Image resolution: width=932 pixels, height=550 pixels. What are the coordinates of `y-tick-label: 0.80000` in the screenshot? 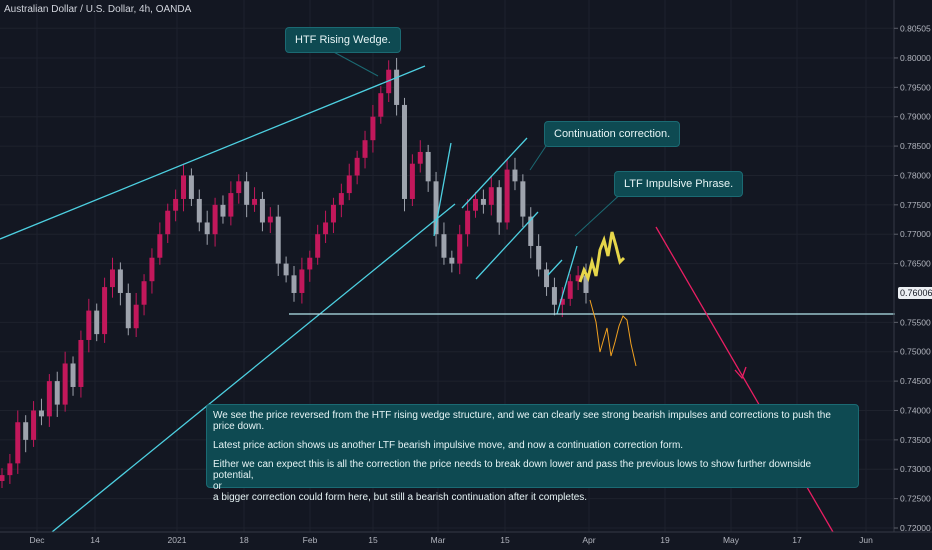 It's located at (915, 58).